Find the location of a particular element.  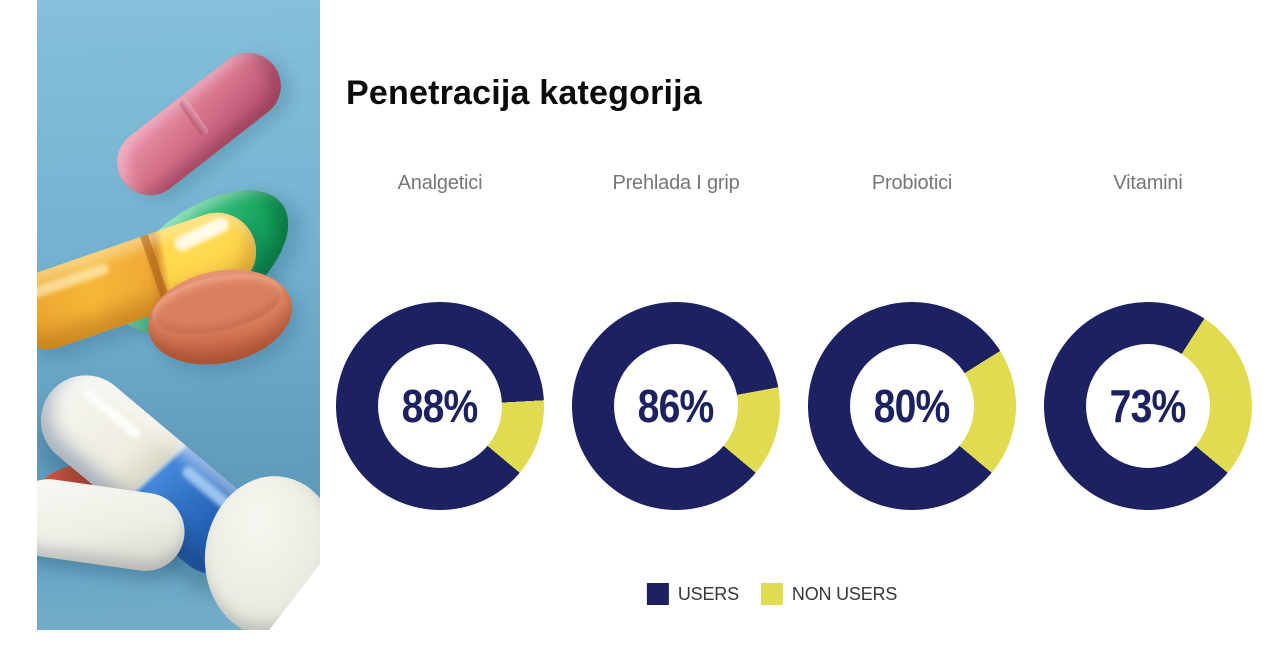

donut-value-label: 73% is located at coordinates (1148, 406).